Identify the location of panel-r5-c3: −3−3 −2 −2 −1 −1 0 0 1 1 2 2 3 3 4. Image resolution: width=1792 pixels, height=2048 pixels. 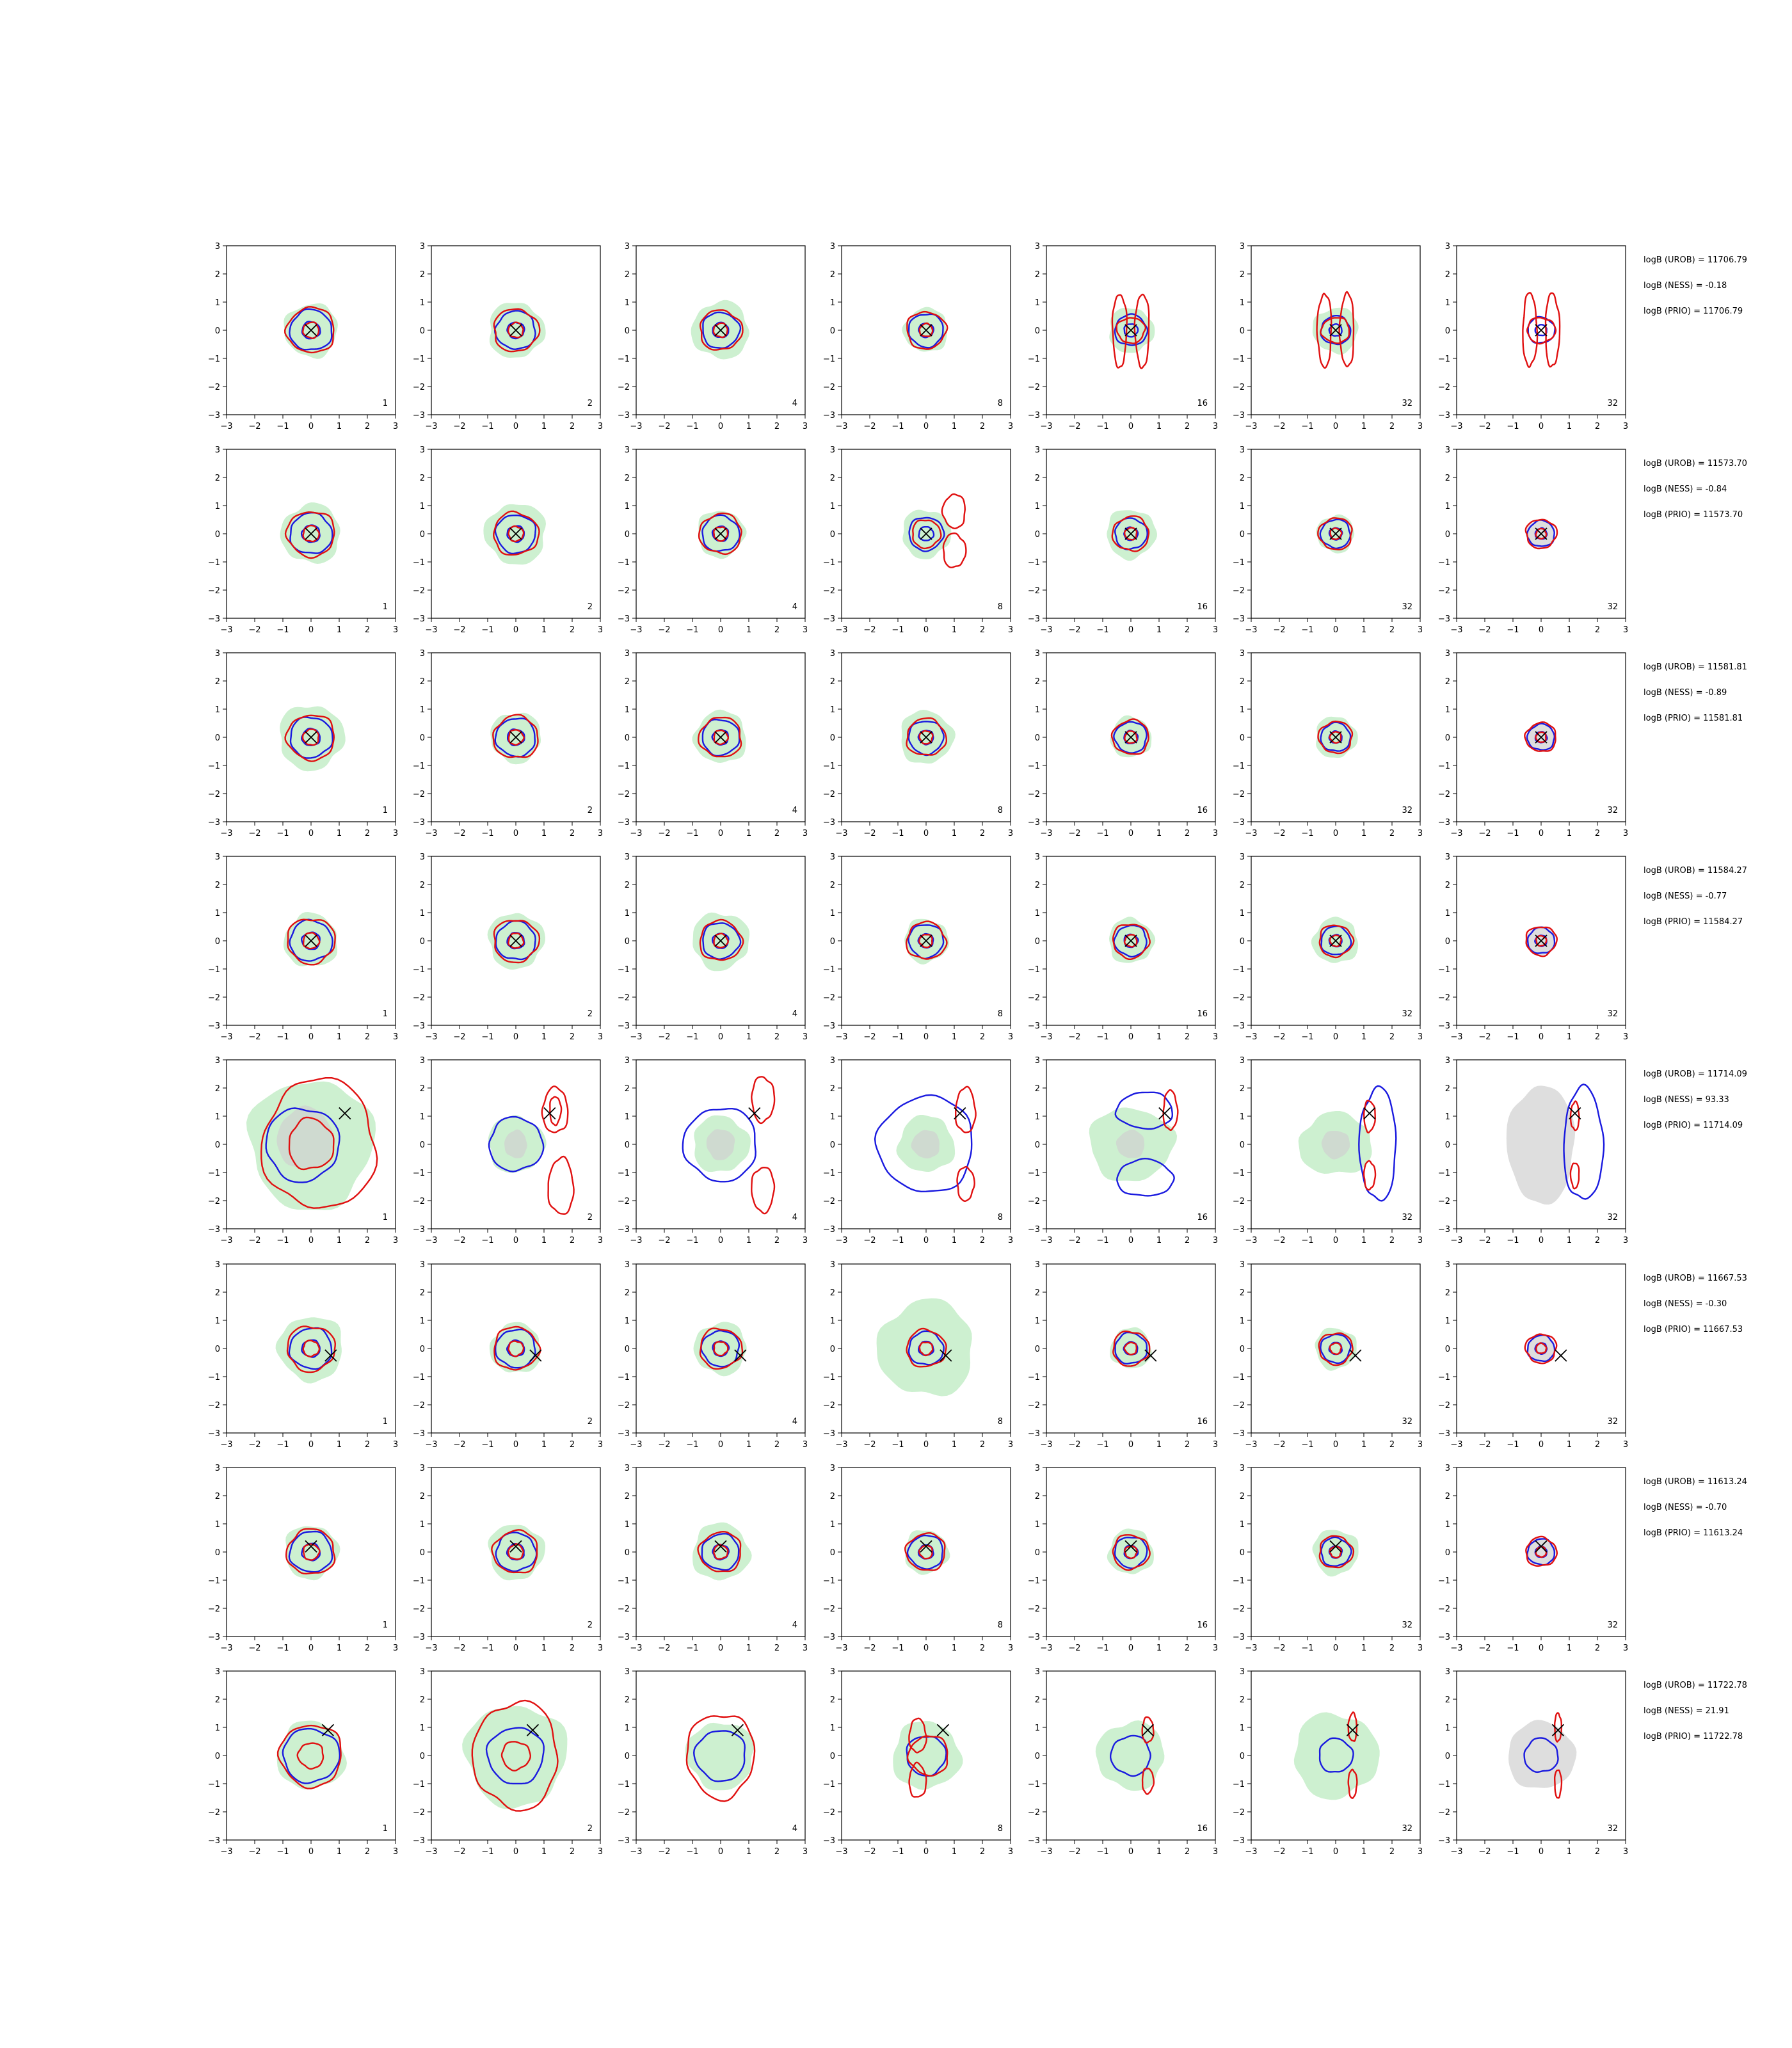
(713, 1150).